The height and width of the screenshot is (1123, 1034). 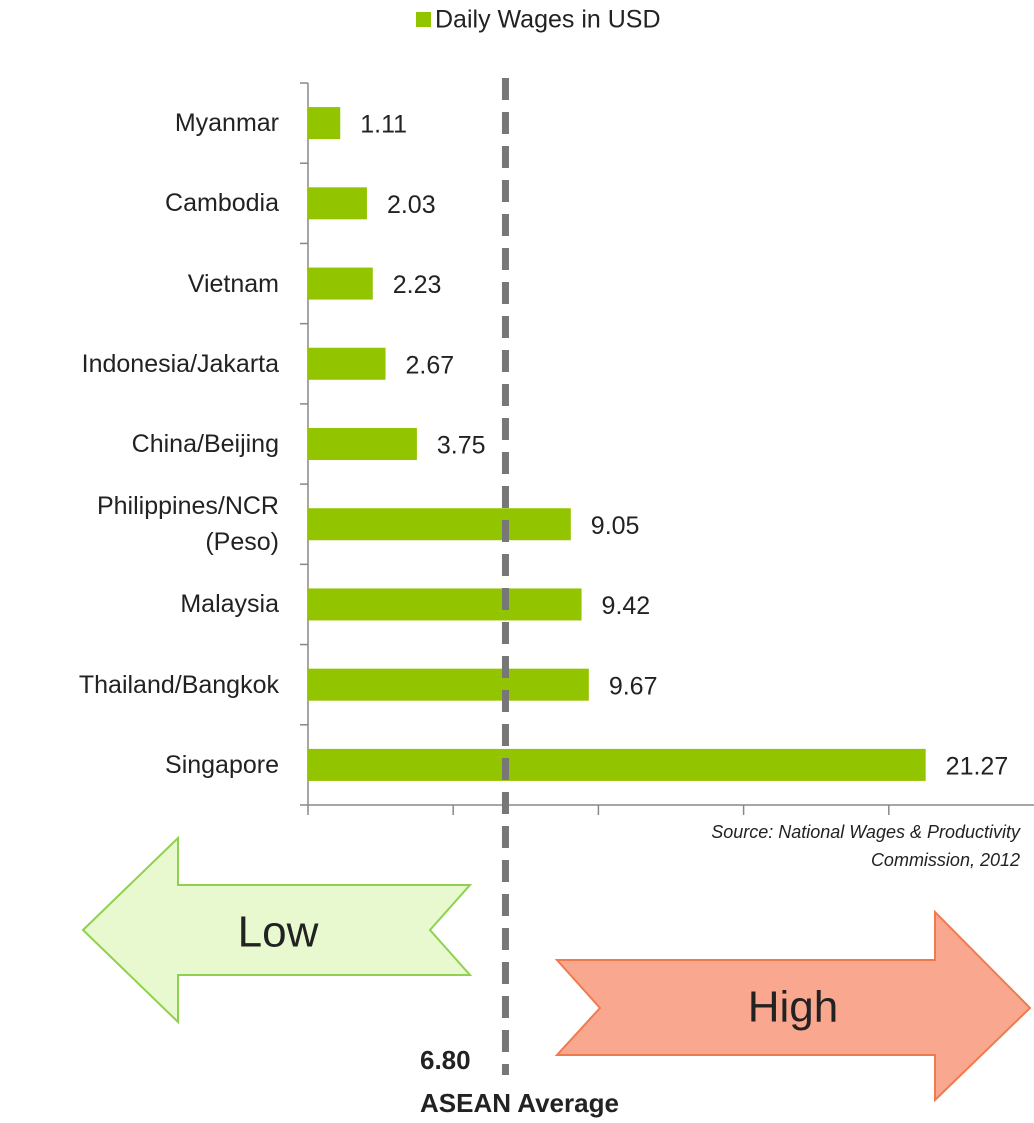 I want to click on category-label: Philippines/NCR (Peso), so click(x=187, y=524).